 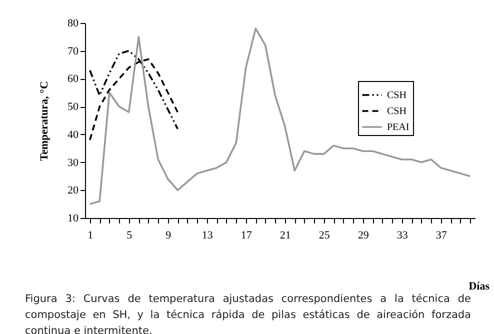 What do you see at coordinates (442, 236) in the screenshot?
I see `x-tick-label: 37` at bounding box center [442, 236].